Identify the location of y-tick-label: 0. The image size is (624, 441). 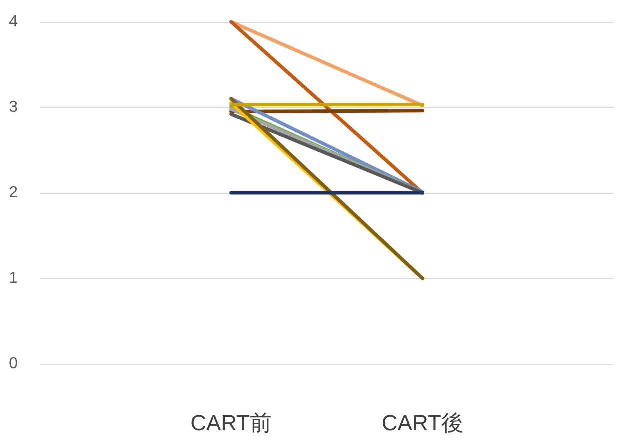
(13, 364).